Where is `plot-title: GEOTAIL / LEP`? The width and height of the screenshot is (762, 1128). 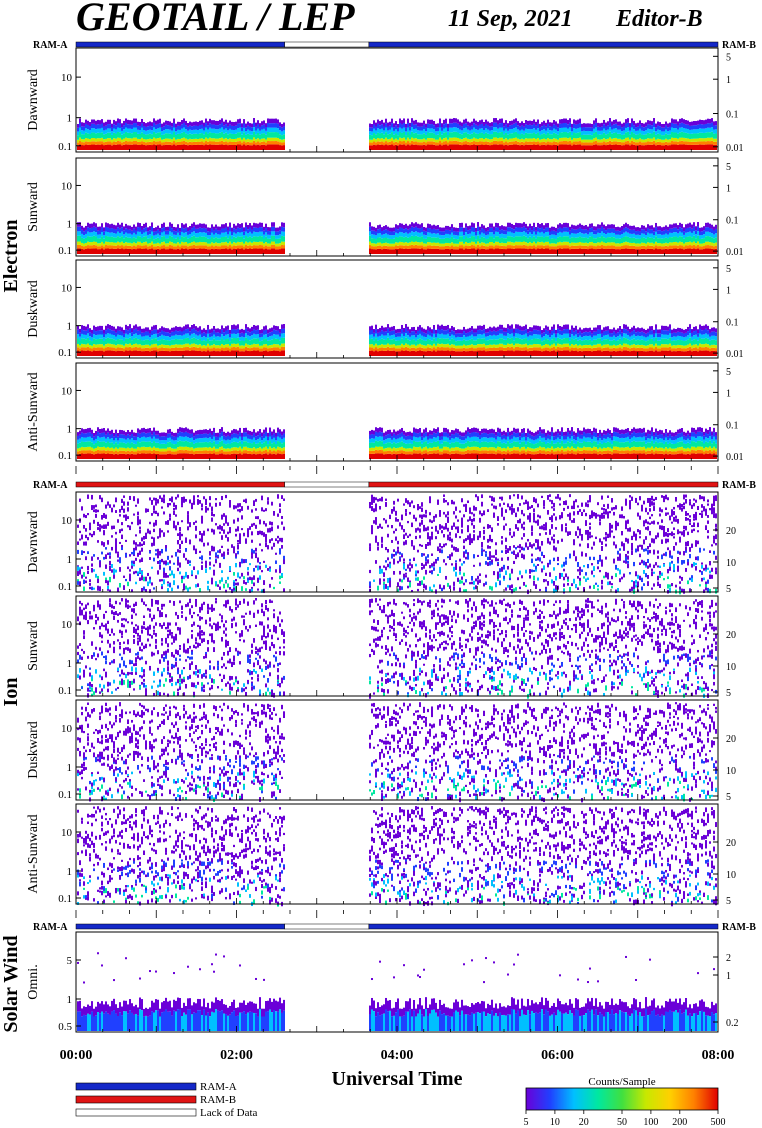
plot-title: GEOTAIL / LEP is located at coordinates (215, 19).